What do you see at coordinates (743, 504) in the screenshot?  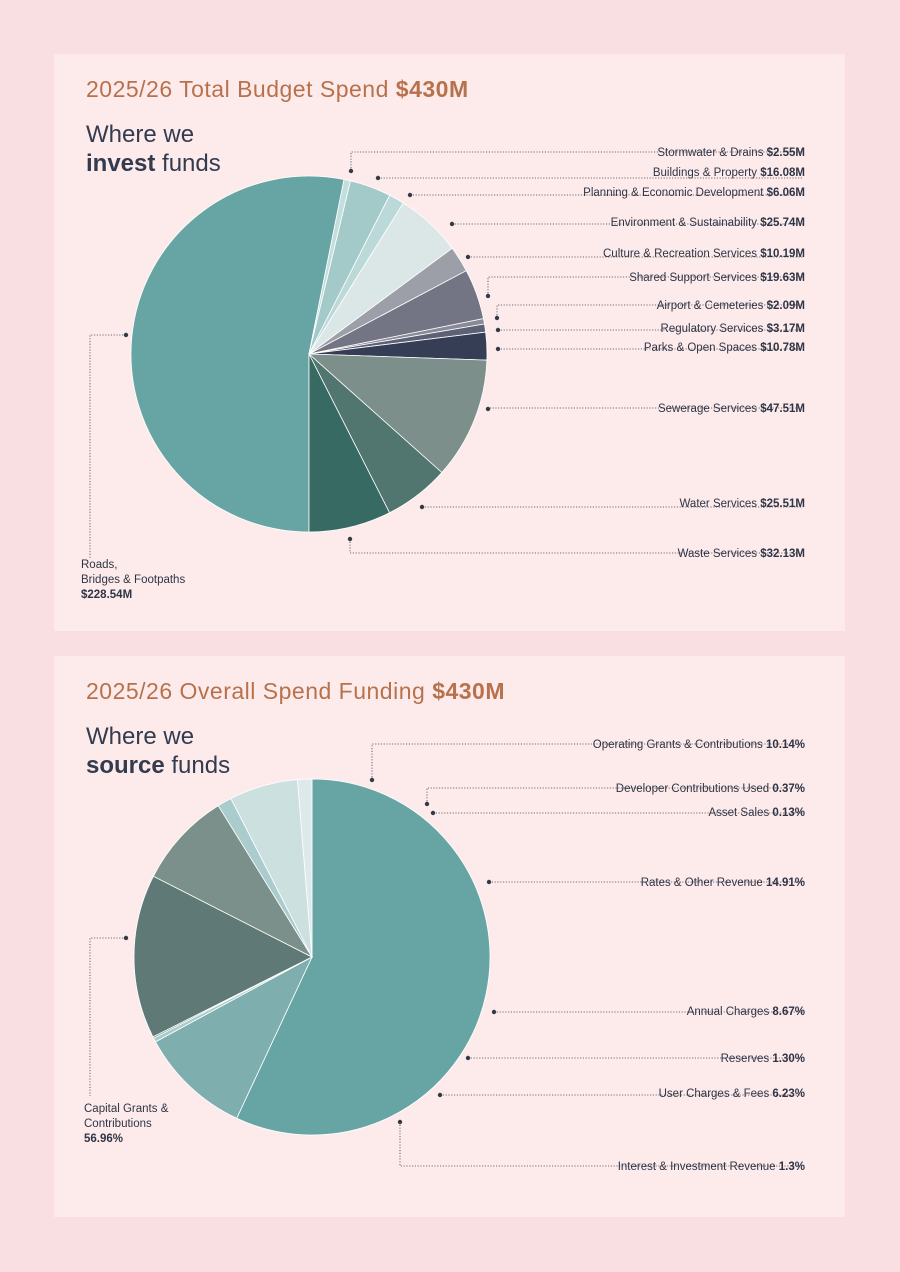 I see `spend-label-water-services: Water Services $25.51M` at bounding box center [743, 504].